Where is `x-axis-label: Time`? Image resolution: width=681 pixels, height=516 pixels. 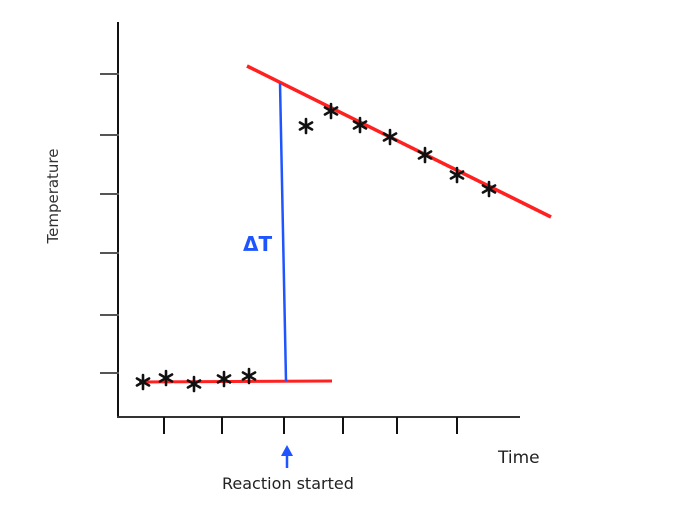
x-axis-label: Time is located at coordinates (519, 458).